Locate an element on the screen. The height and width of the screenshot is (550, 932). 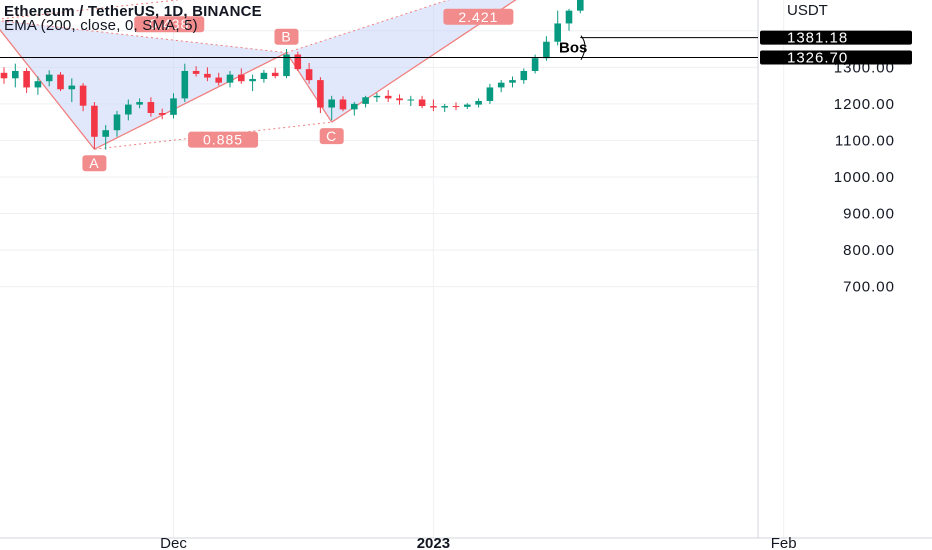
indicator-legend: EMA (200, close, 0, SMA, 5) is located at coordinates (101, 25).